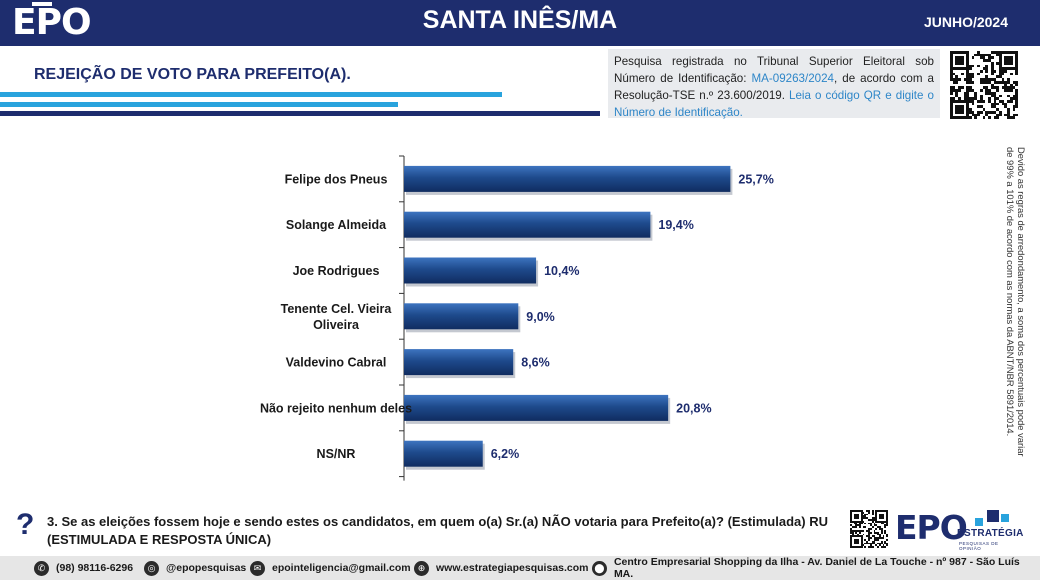 The height and width of the screenshot is (580, 1040). What do you see at coordinates (535, 363) in the screenshot?
I see `value-label: 8,6%` at bounding box center [535, 363].